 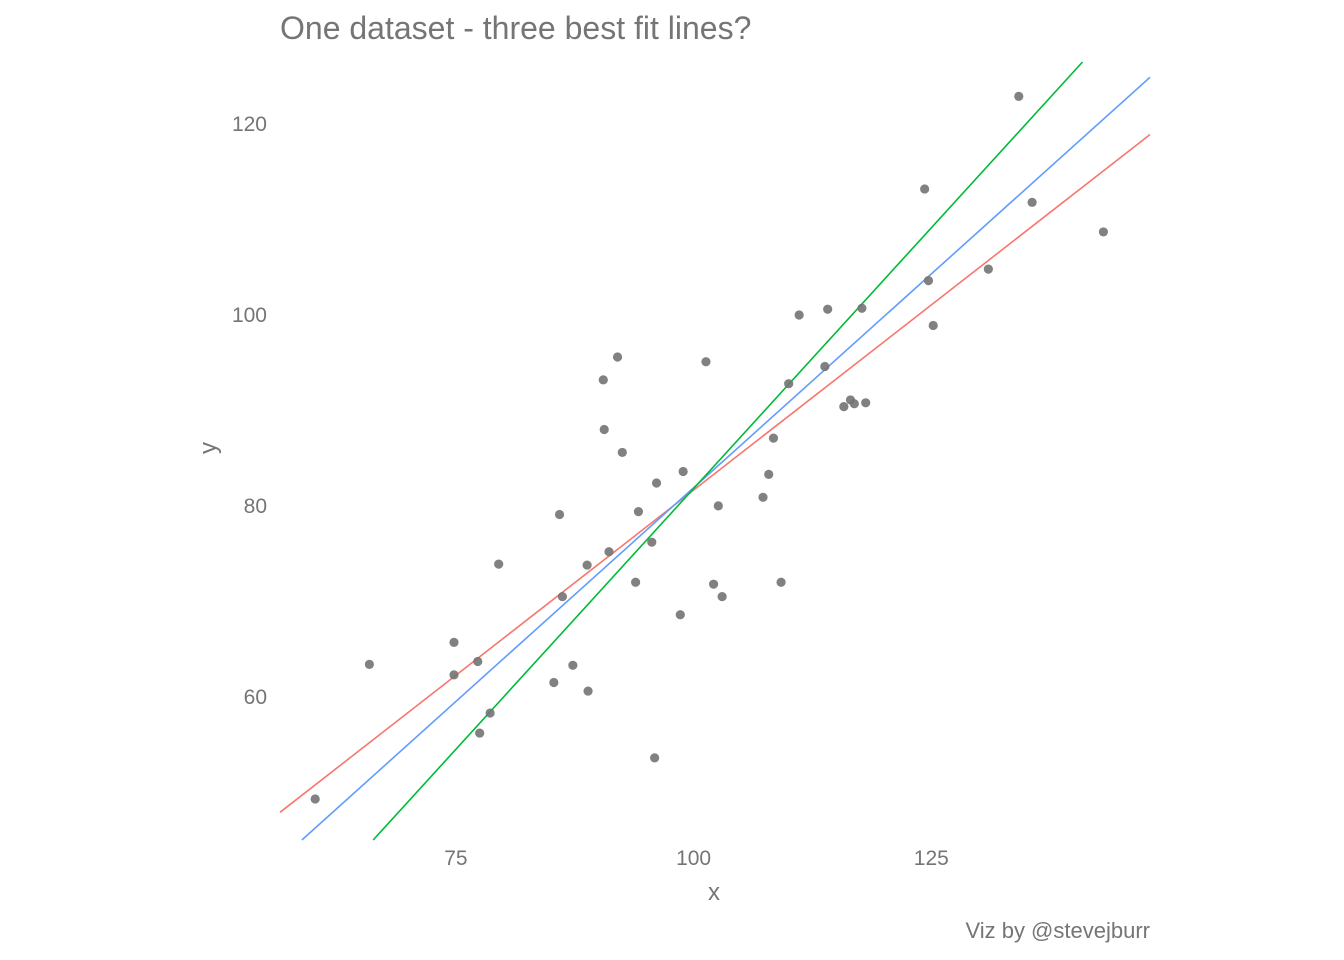 I want to click on x-axis-title: x, so click(x=714, y=892).